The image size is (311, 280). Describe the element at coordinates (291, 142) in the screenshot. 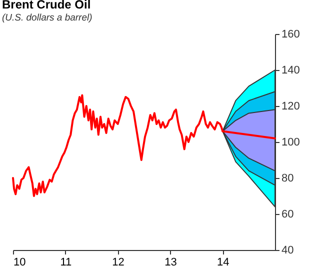

I see `y-tick-label: 100` at that location.